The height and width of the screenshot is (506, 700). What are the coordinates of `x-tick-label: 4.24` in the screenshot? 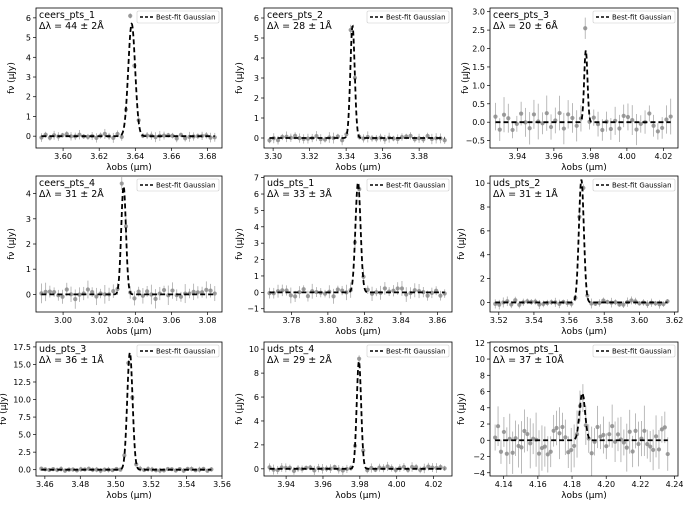 It's located at (675, 484).